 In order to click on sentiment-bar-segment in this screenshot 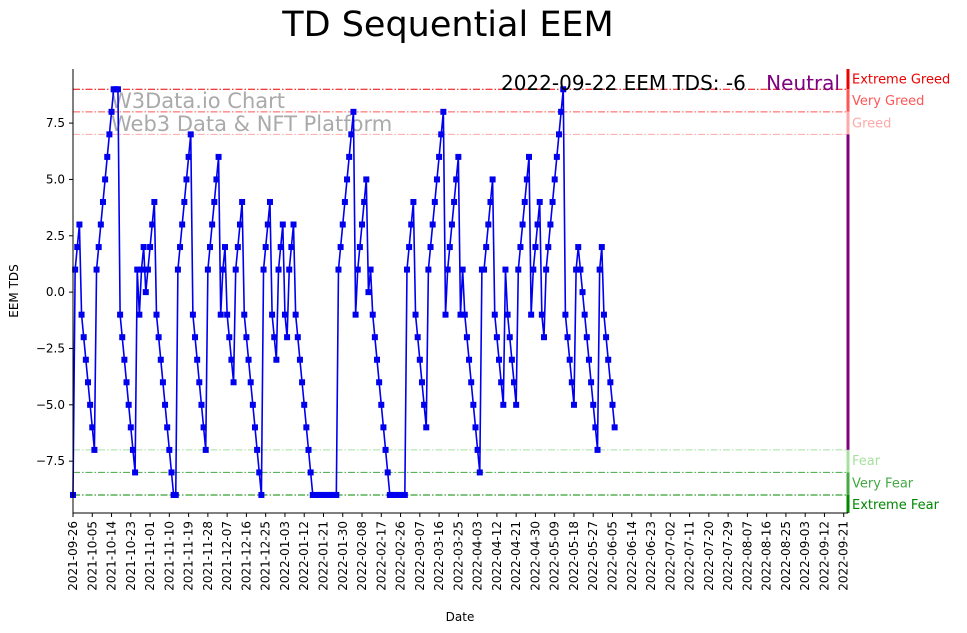, I will do `click(848, 79)`.